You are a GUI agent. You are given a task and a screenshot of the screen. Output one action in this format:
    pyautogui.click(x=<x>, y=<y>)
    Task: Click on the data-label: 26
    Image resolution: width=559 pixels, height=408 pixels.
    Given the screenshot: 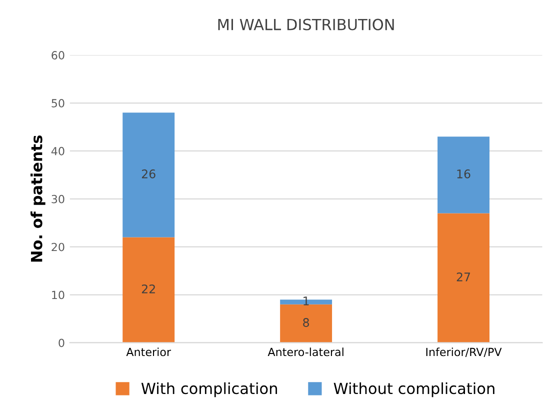 What is the action you would take?
    pyautogui.click(x=149, y=173)
    